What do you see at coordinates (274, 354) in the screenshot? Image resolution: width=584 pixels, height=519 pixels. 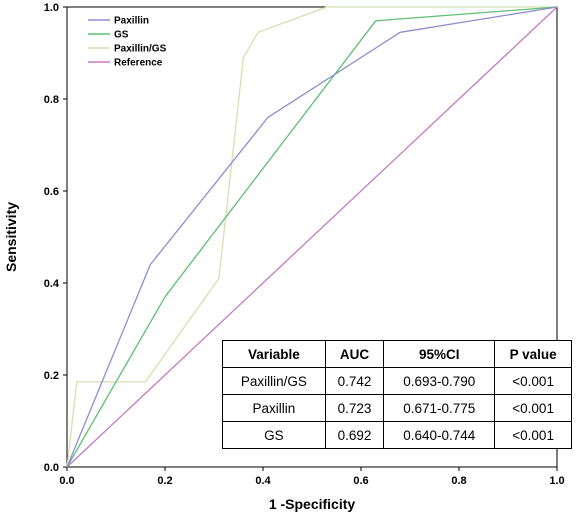 I see `header-variable: Variable` at bounding box center [274, 354].